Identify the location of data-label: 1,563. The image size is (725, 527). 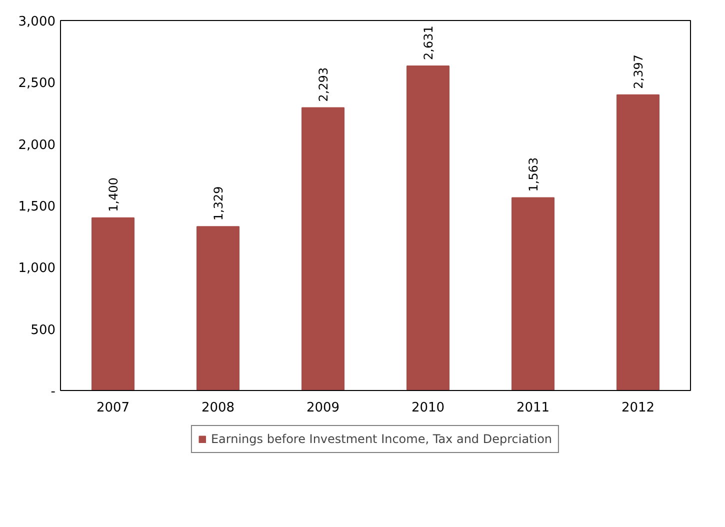
(533, 174).